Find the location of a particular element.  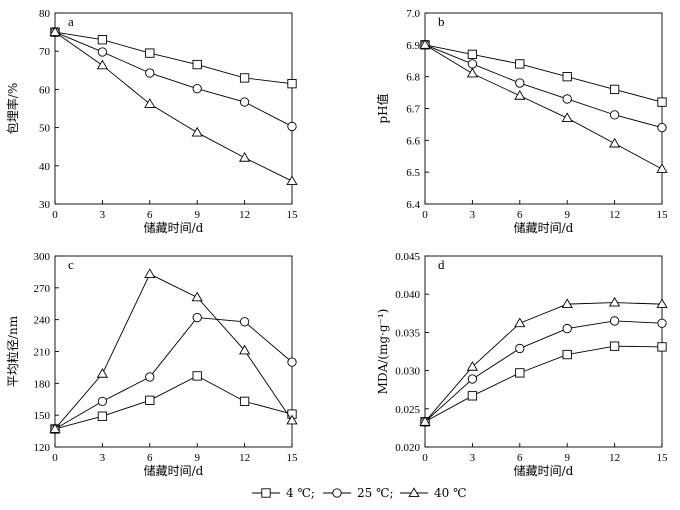

y-tick-label: 70 is located at coordinates (45, 52).